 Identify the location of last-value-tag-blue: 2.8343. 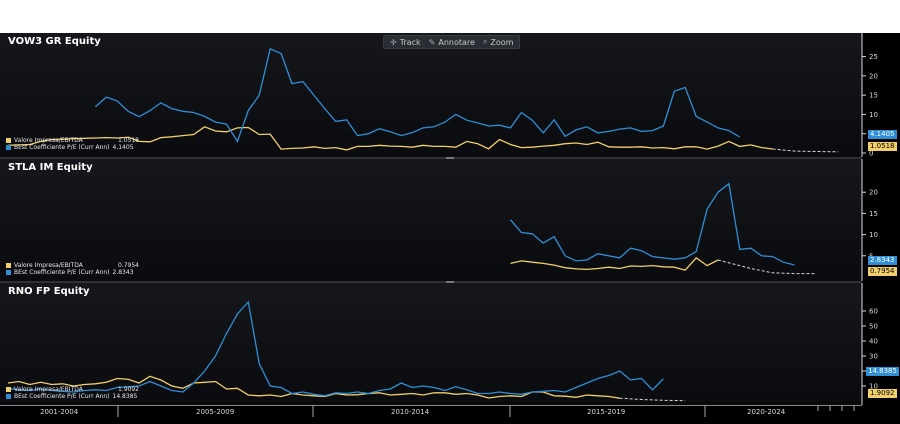
(882, 260).